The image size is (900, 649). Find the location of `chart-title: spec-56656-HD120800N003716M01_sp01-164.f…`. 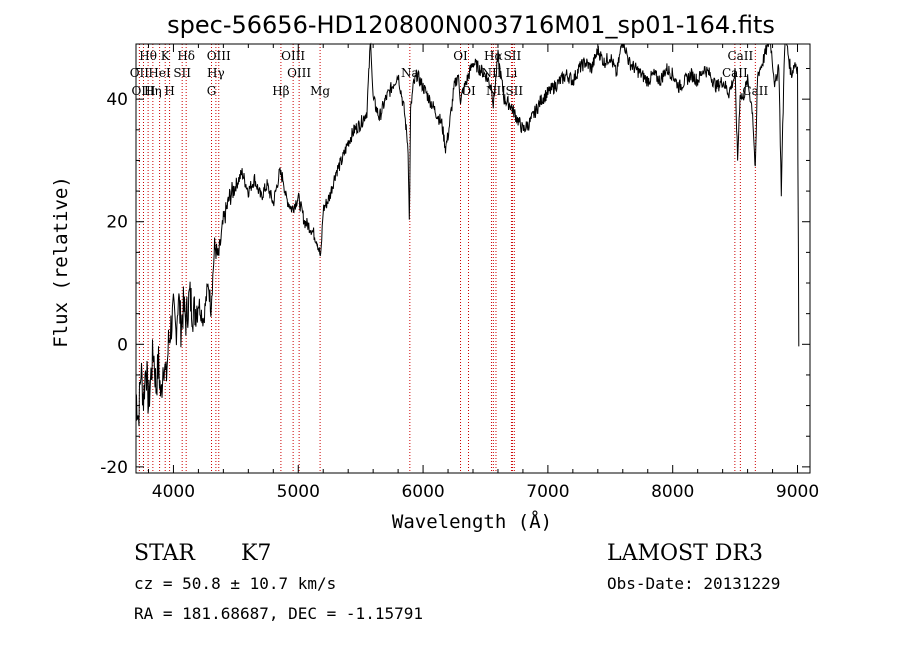

chart-title: spec-56656-HD120800N003716M01_sp01-164.f… is located at coordinates (471, 25).